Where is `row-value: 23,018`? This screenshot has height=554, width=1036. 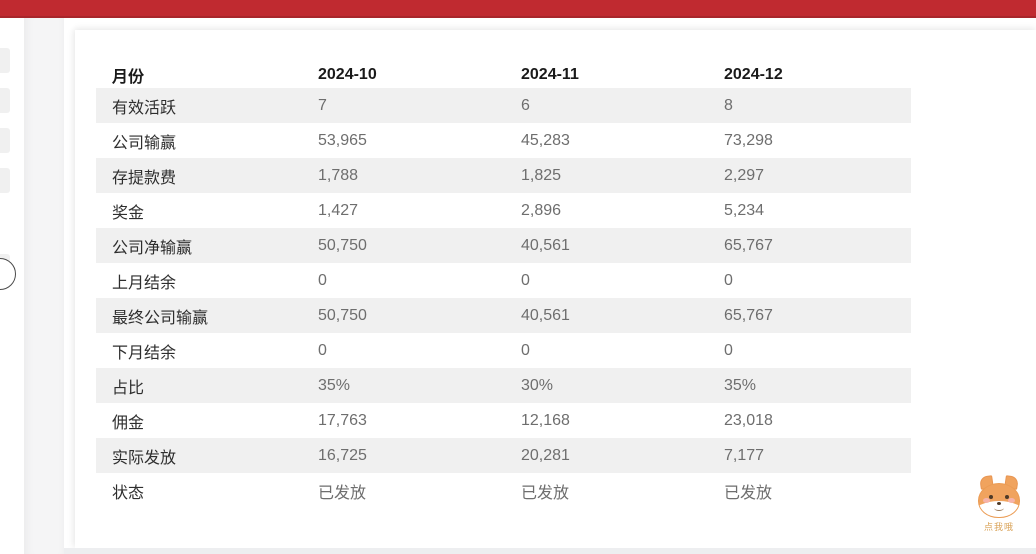
row-value: 23,018 is located at coordinates (748, 420).